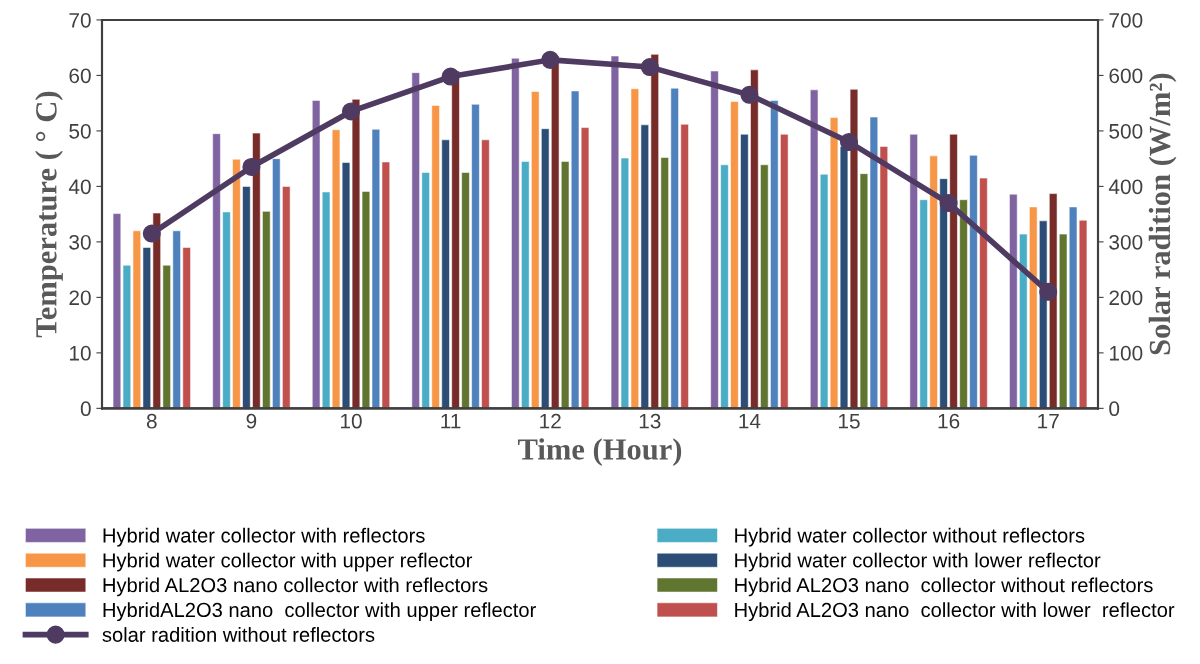 Image resolution: width=1200 pixels, height=664 pixels. What do you see at coordinates (80, 298) in the screenshot?
I see `y-tick-label: 20` at bounding box center [80, 298].